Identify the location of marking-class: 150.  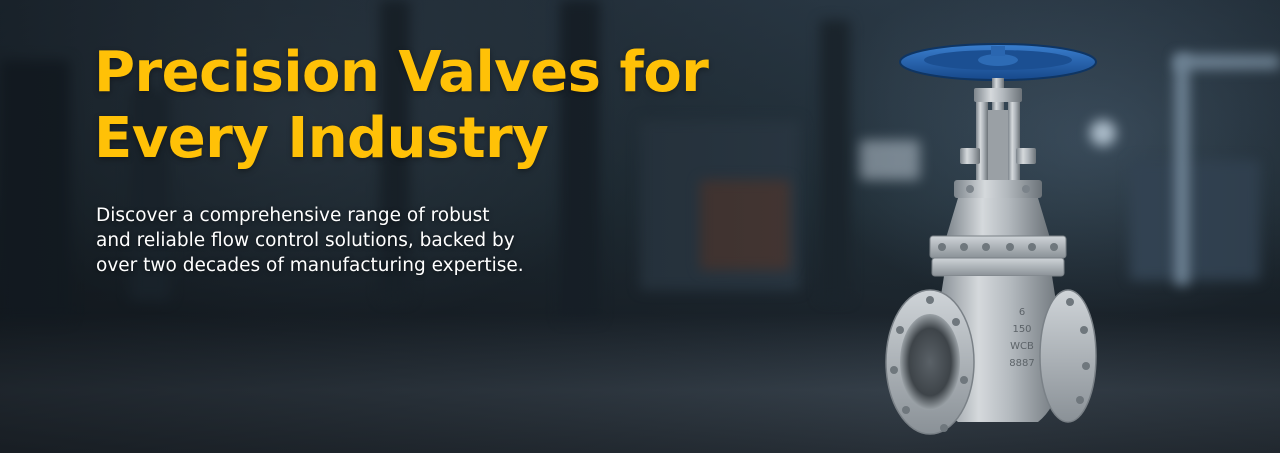
(1021, 329).